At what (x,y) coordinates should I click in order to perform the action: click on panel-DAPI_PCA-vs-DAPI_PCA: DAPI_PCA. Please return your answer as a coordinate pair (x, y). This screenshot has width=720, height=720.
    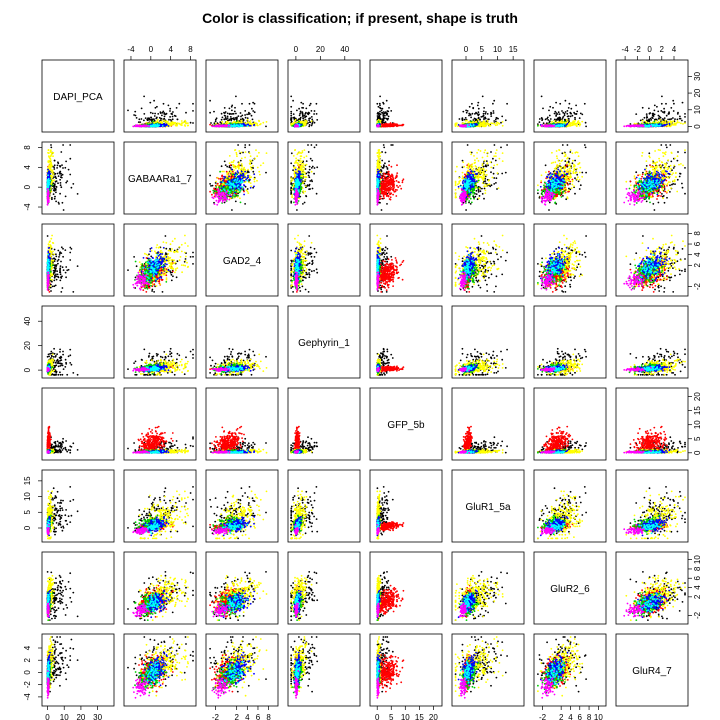
    Looking at the image, I should click on (78, 96).